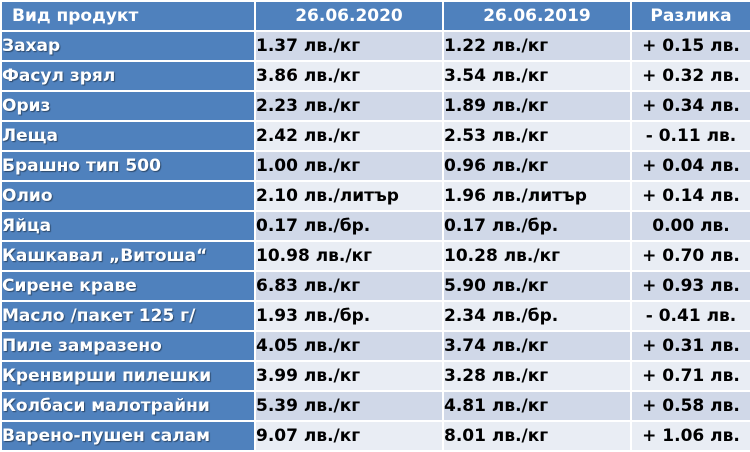 Image resolution: width=750 pixels, height=452 pixels. Describe the element at coordinates (537, 106) in the screenshot. I see `price-2019: 1.89 лв./кг` at that location.